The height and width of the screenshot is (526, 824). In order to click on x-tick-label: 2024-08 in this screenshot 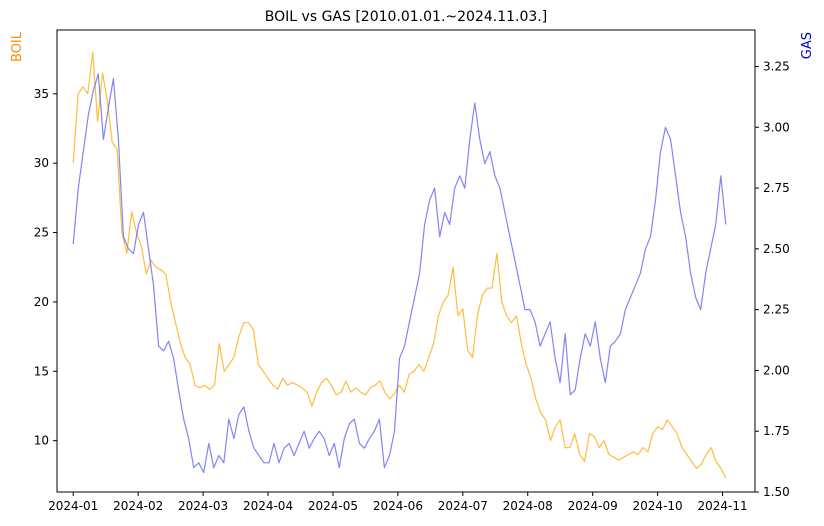, I will do `click(528, 506)`.